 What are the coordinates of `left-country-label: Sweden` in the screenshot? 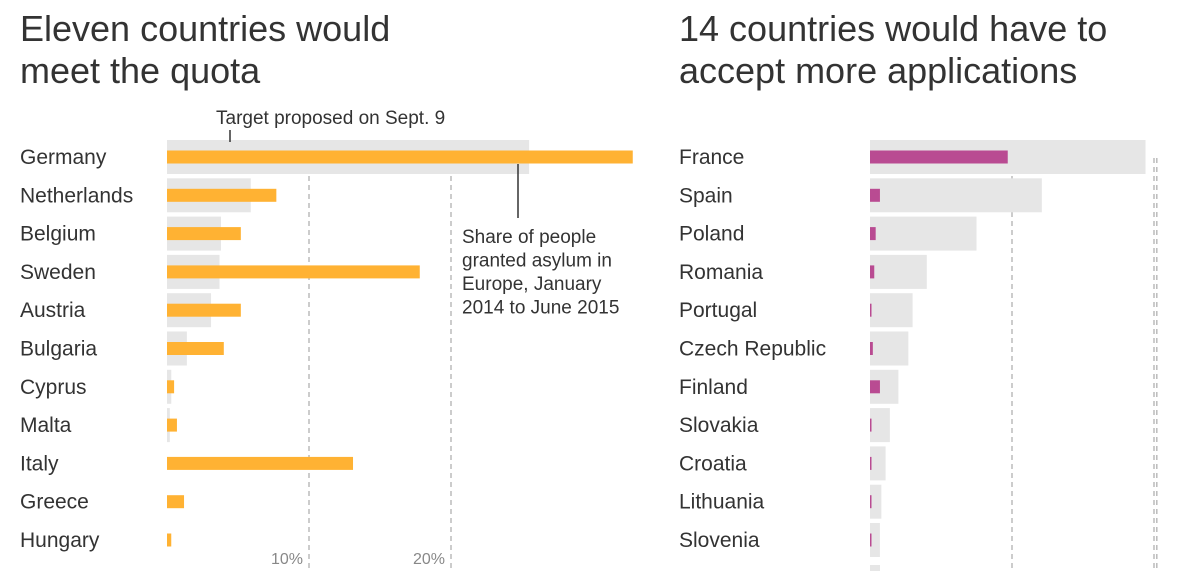 It's located at (58, 272).